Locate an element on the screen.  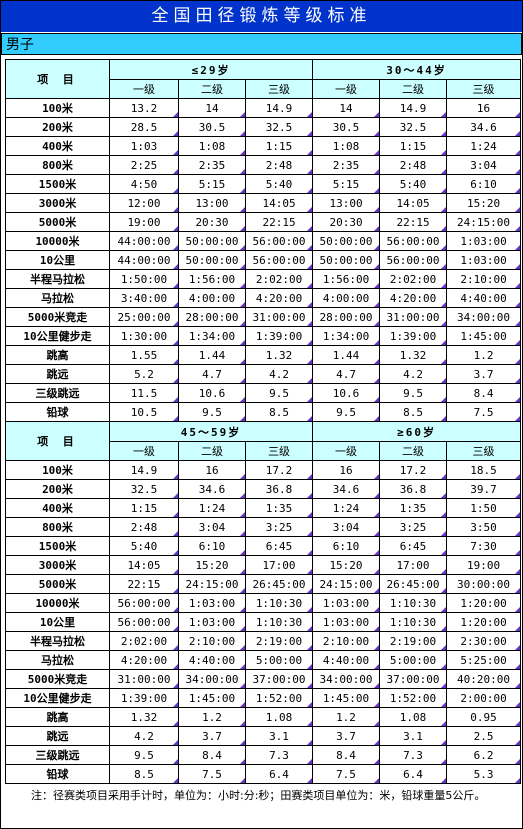
standard-value: 17:00 is located at coordinates (413, 565).